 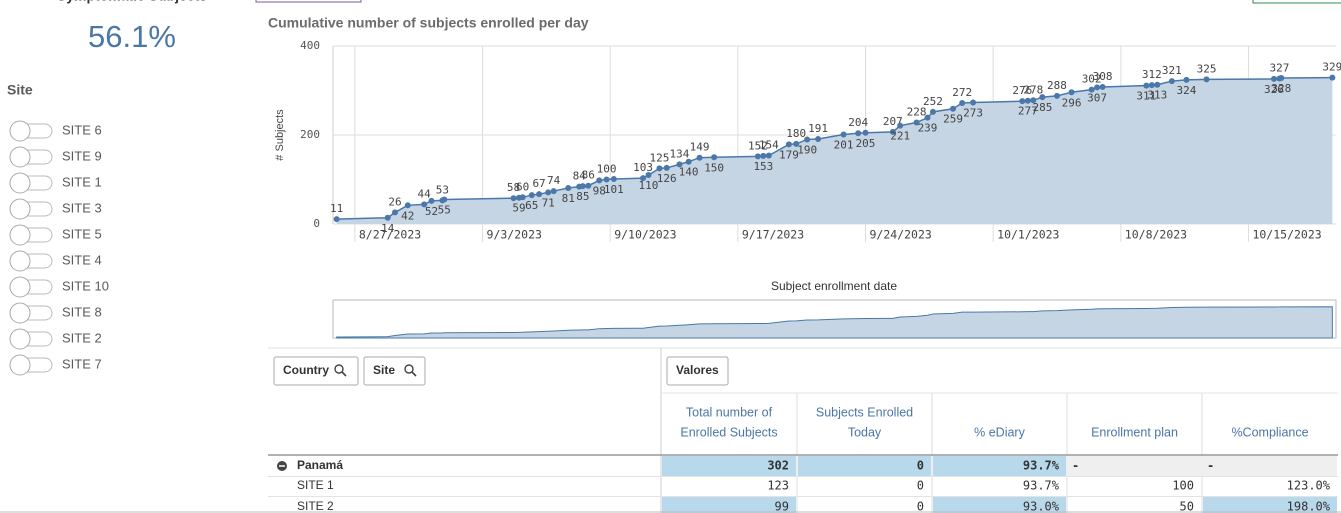 What do you see at coordinates (580, 176) in the screenshot?
I see `data-label: 84` at bounding box center [580, 176].